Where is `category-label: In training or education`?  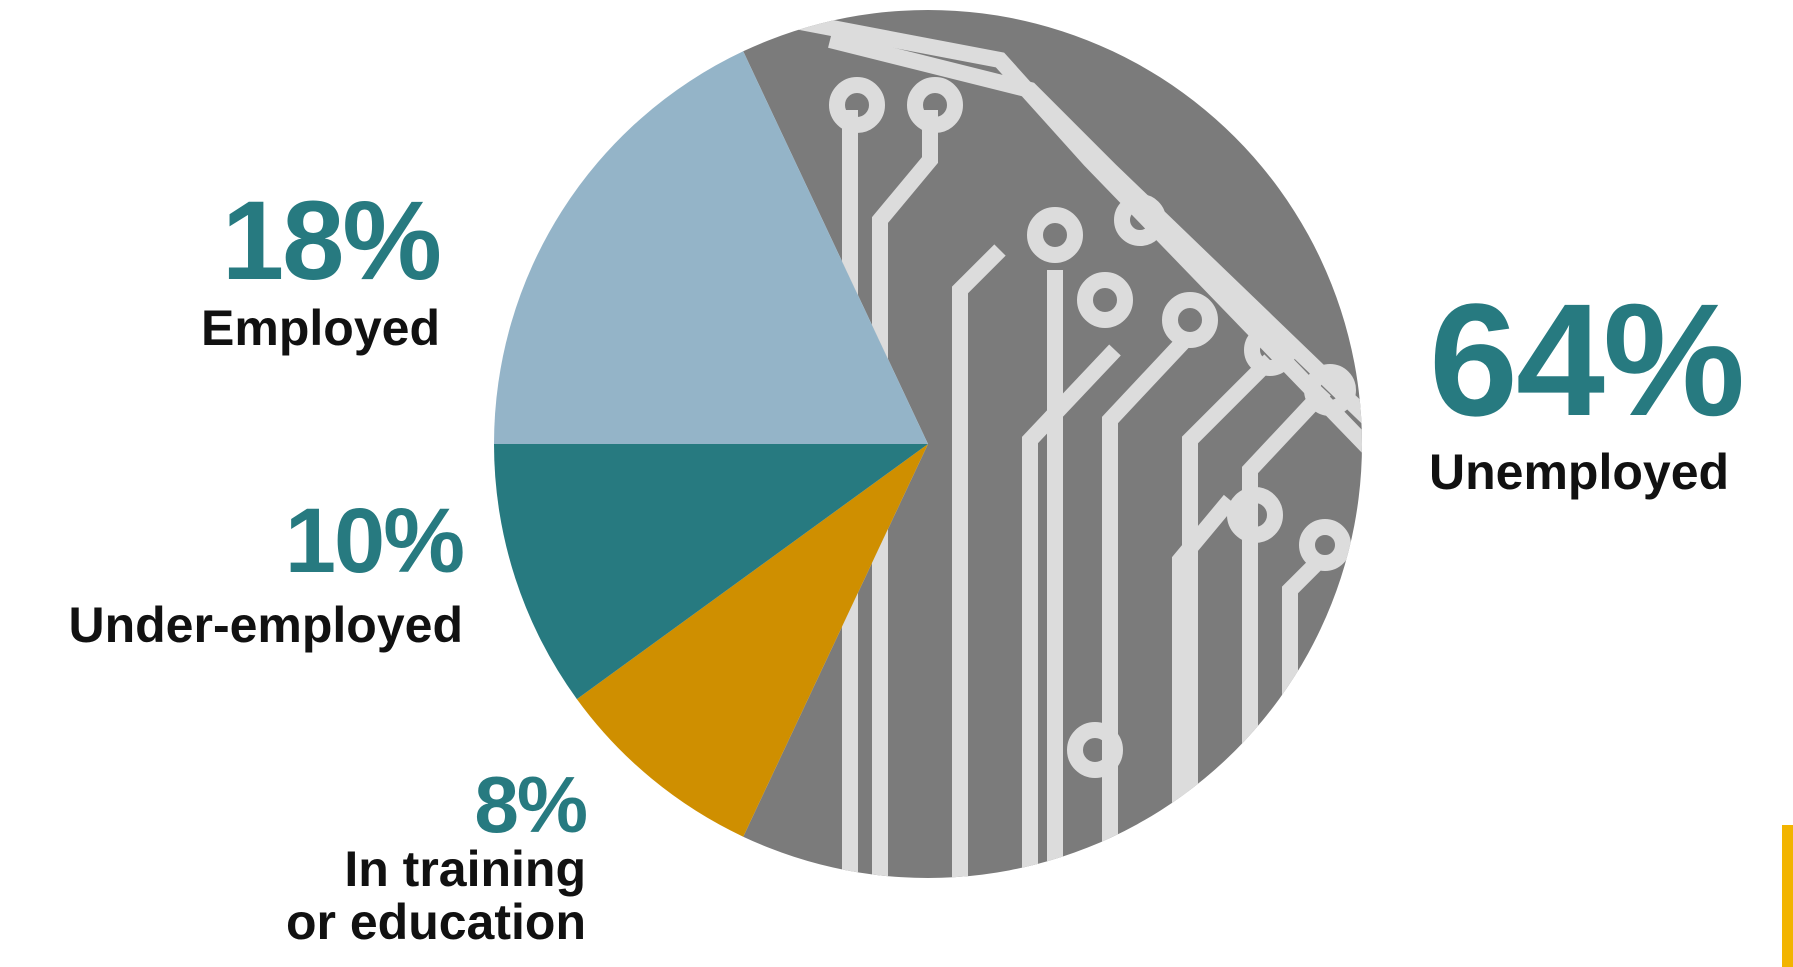 category-label: In training or education is located at coordinates (435, 895).